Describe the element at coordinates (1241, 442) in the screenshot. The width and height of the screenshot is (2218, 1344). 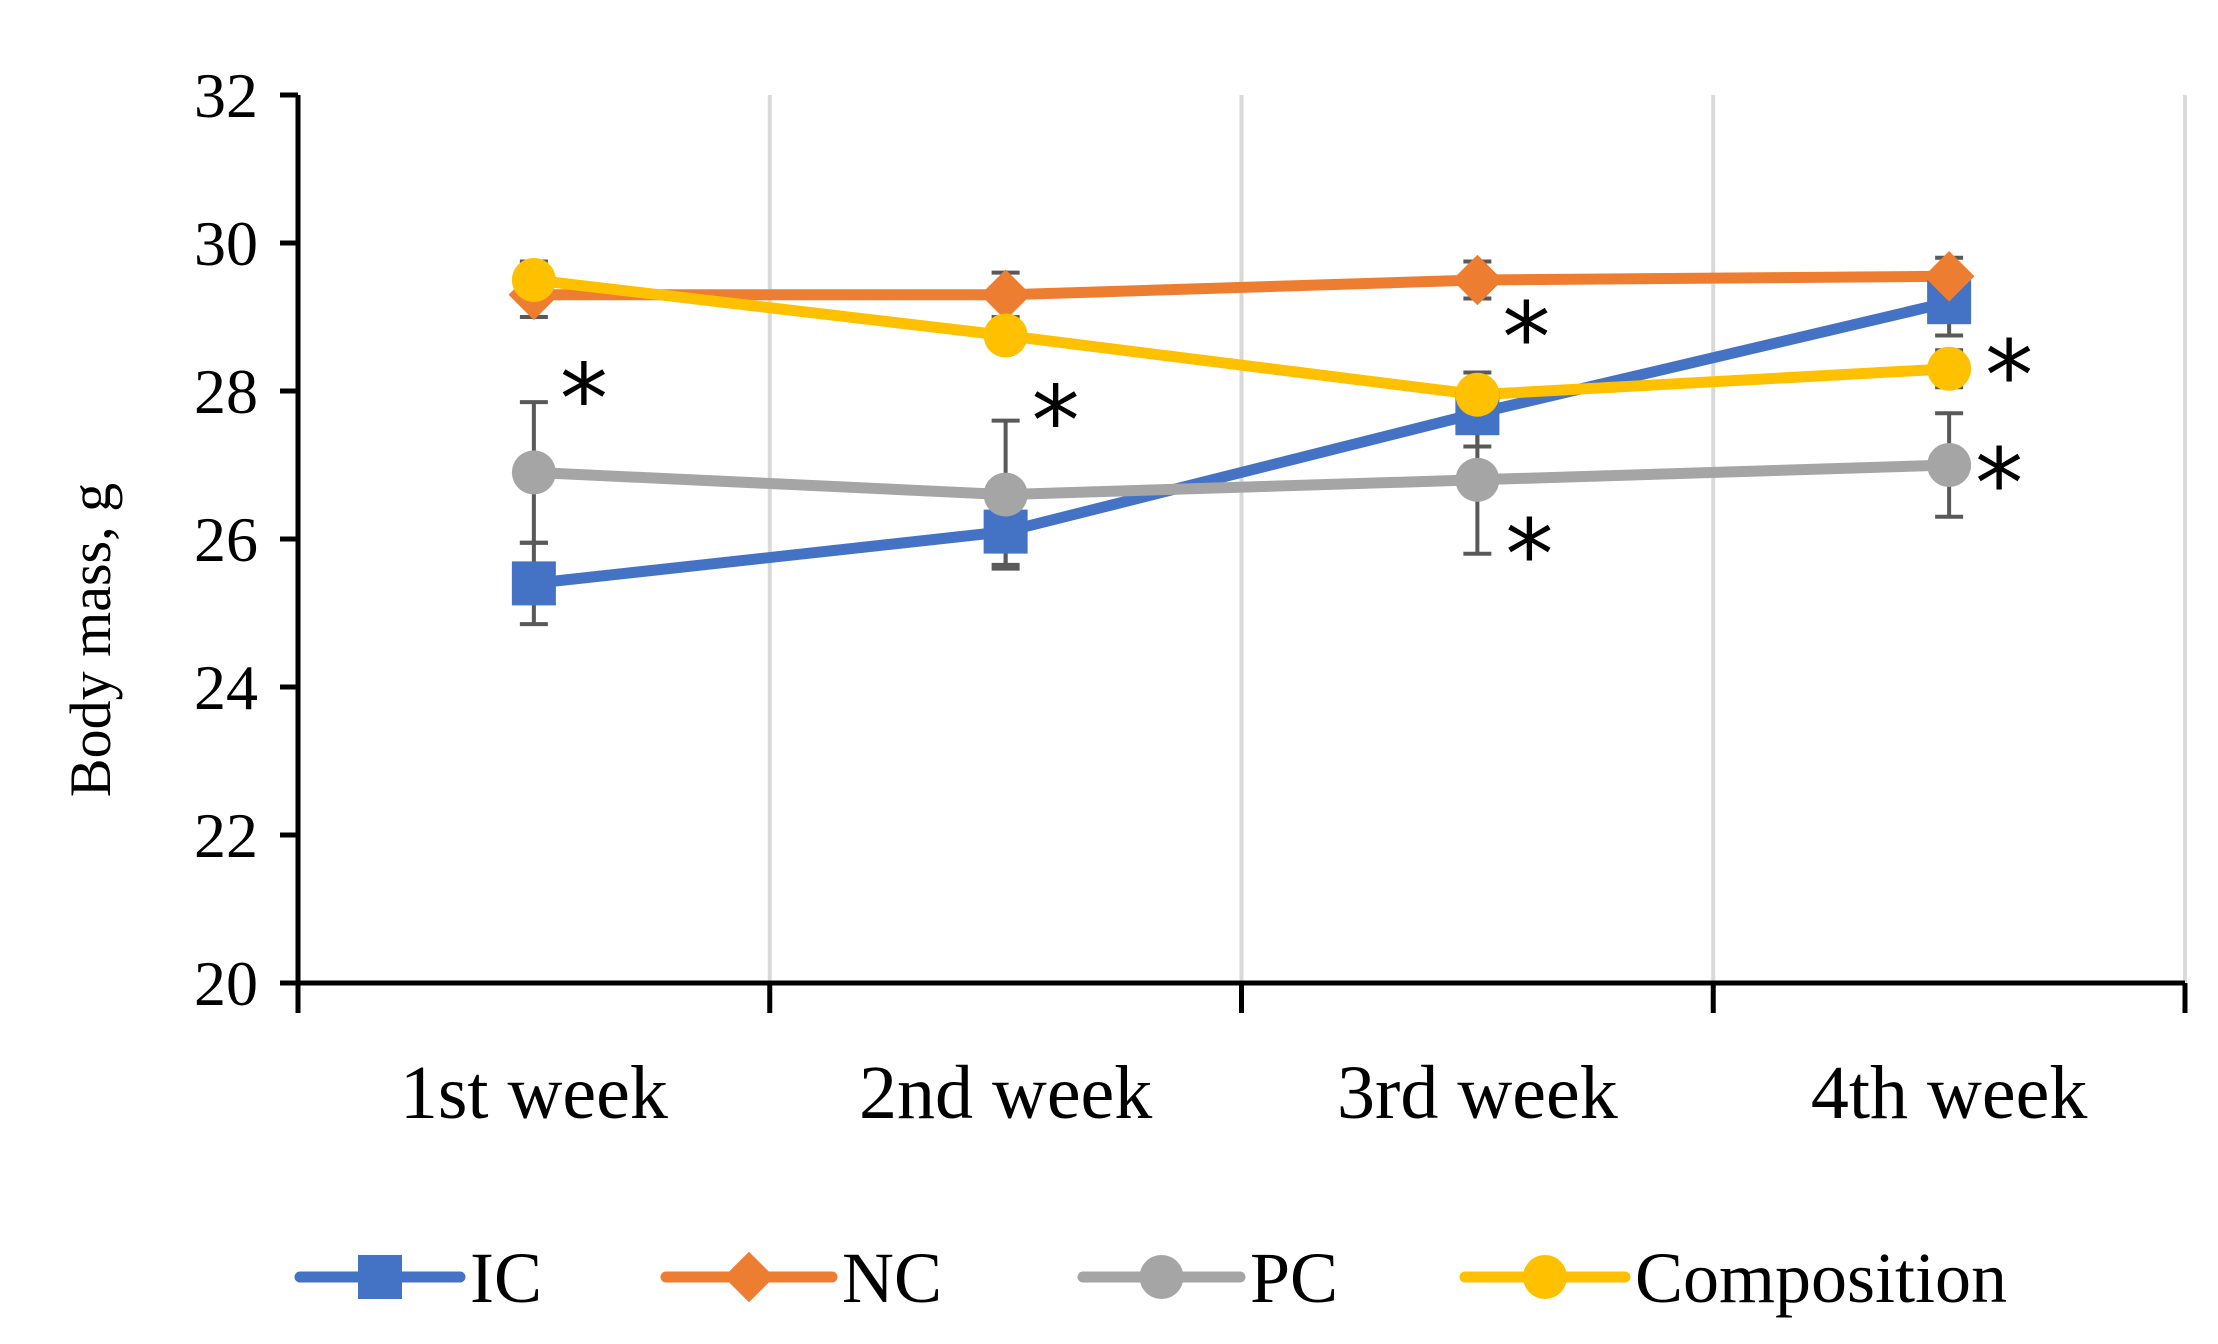
I see `series-line-ic` at that location.